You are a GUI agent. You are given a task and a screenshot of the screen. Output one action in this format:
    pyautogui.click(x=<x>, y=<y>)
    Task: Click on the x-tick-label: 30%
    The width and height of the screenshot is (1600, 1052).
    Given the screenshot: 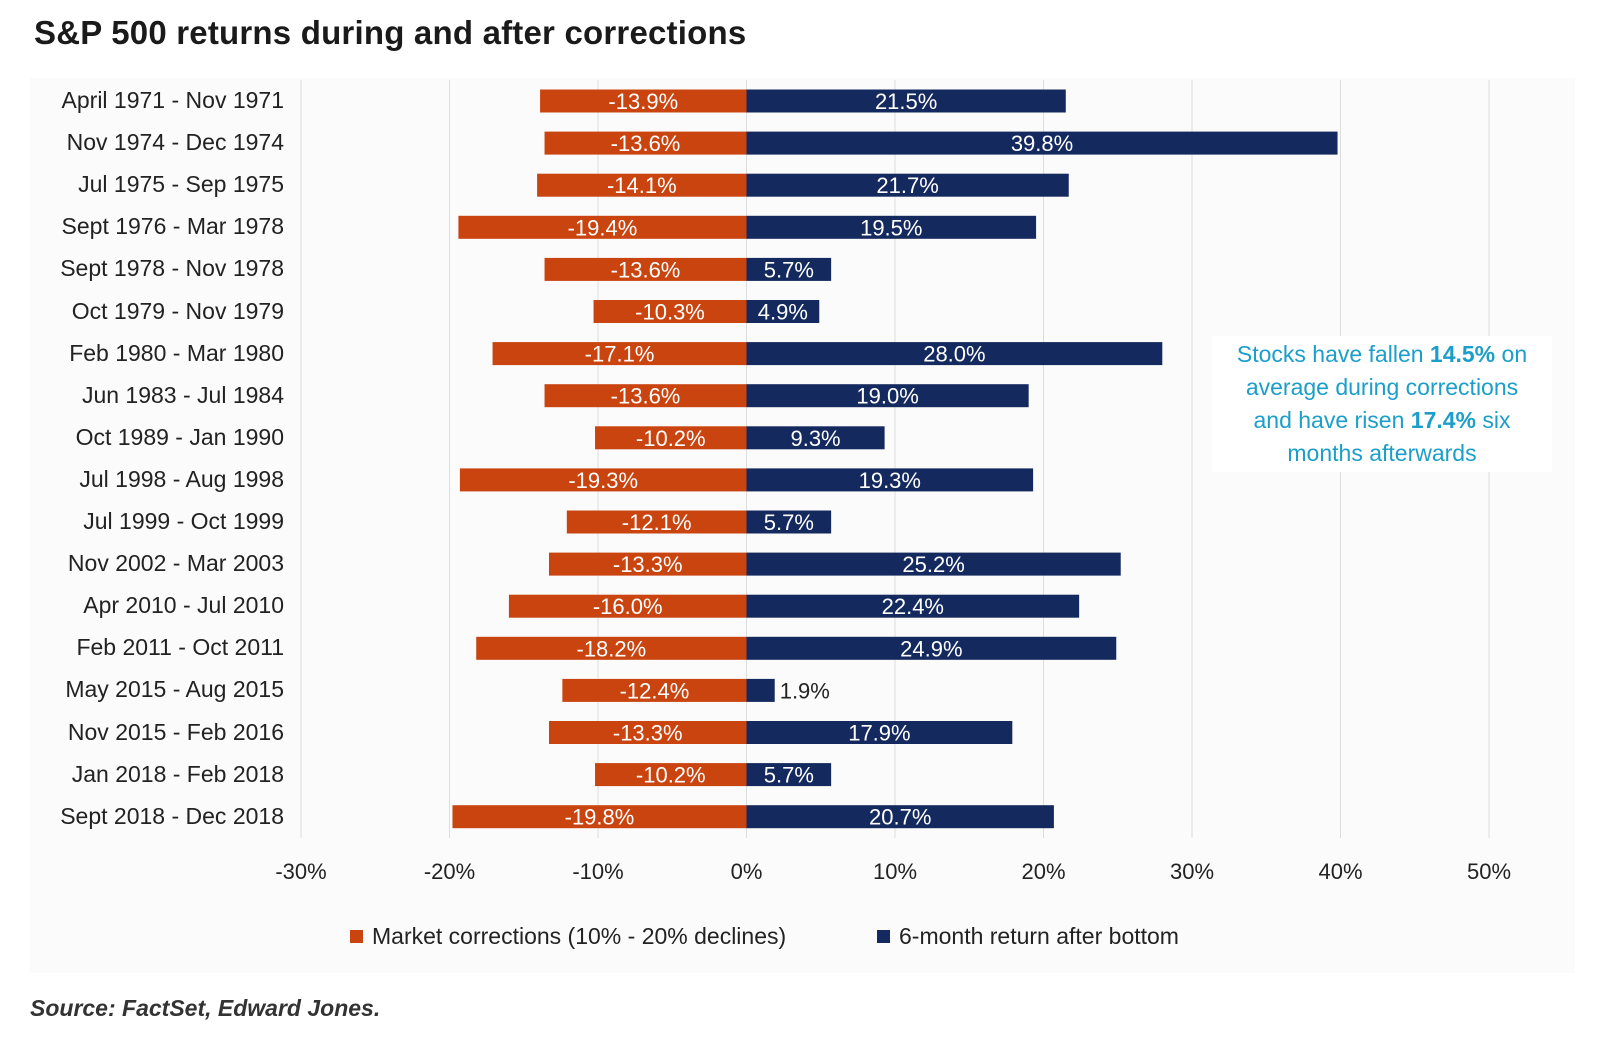 What is the action you would take?
    pyautogui.click(x=1192, y=871)
    